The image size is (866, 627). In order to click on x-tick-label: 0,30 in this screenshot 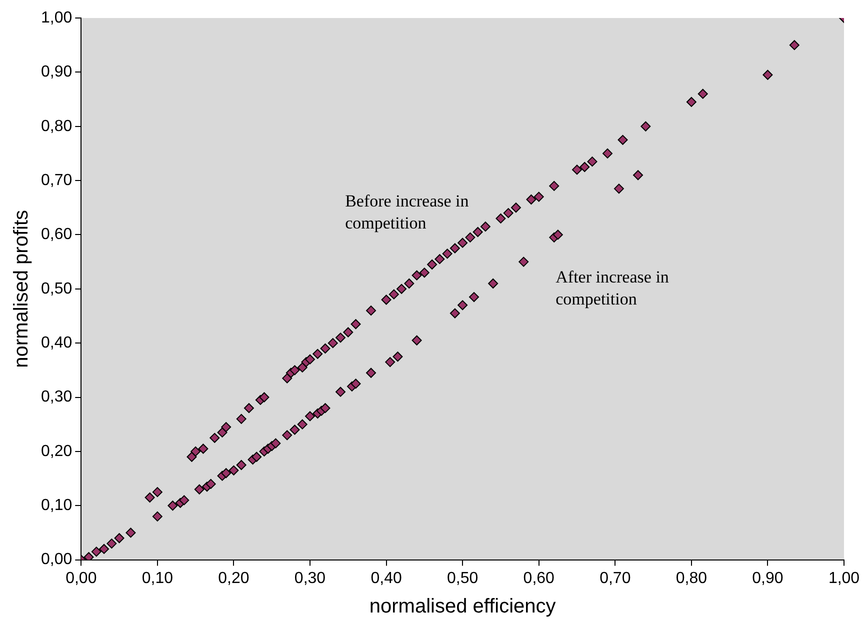, I will do `click(310, 578)`.